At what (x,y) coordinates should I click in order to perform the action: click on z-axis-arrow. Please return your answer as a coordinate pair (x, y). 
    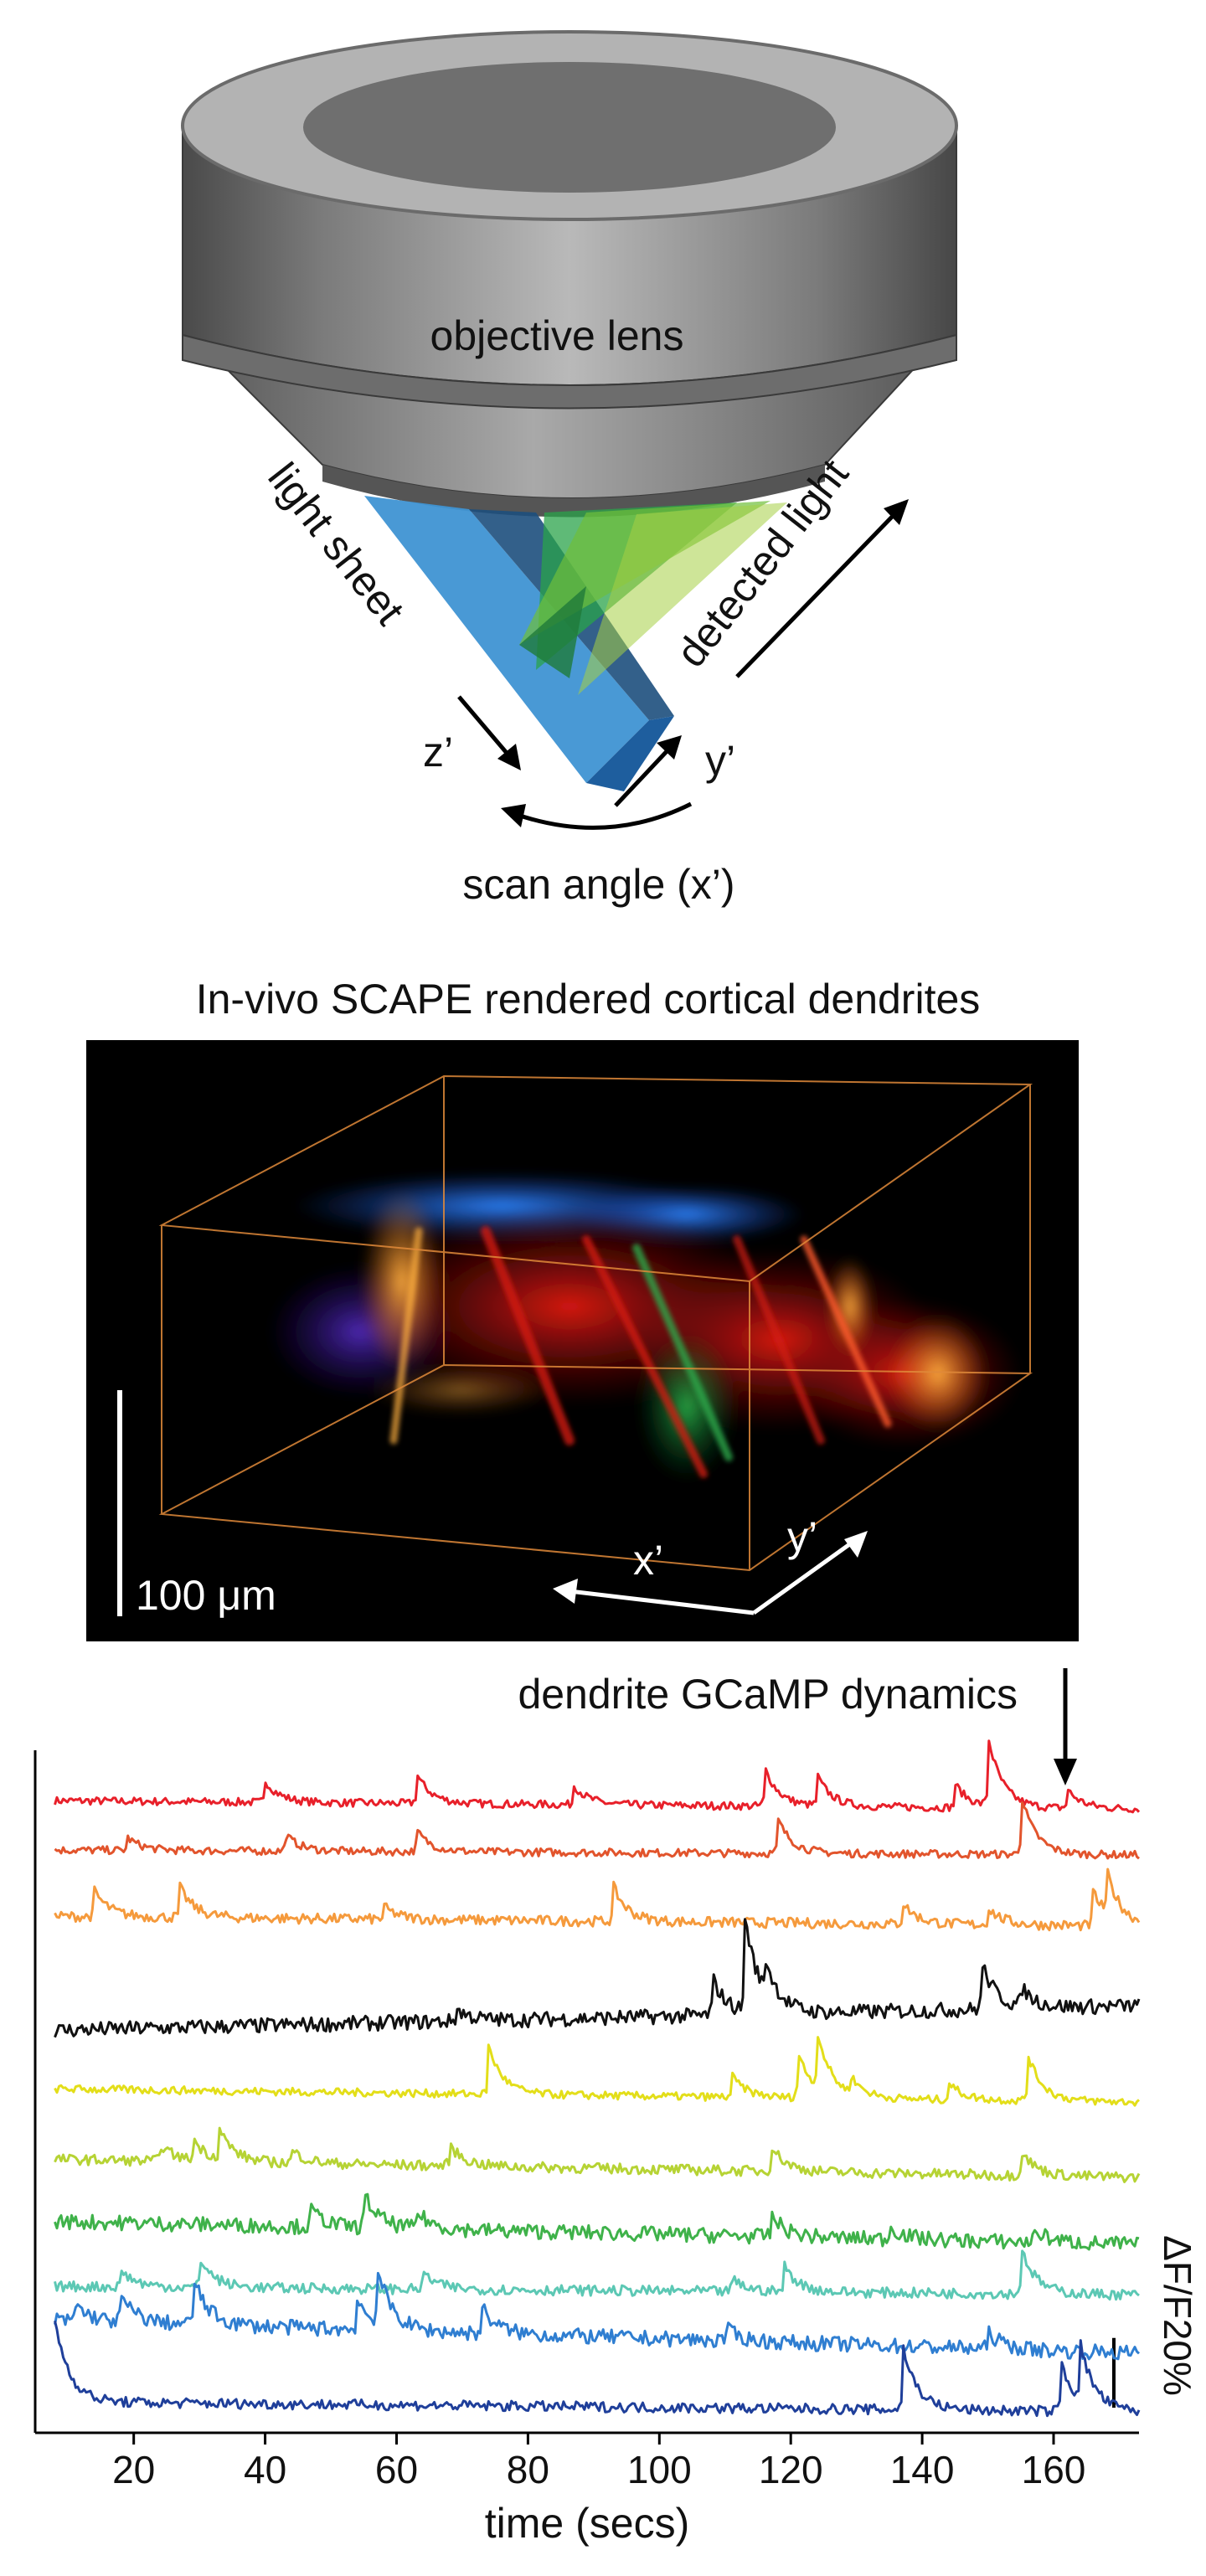
    Looking at the image, I should click on (489, 732).